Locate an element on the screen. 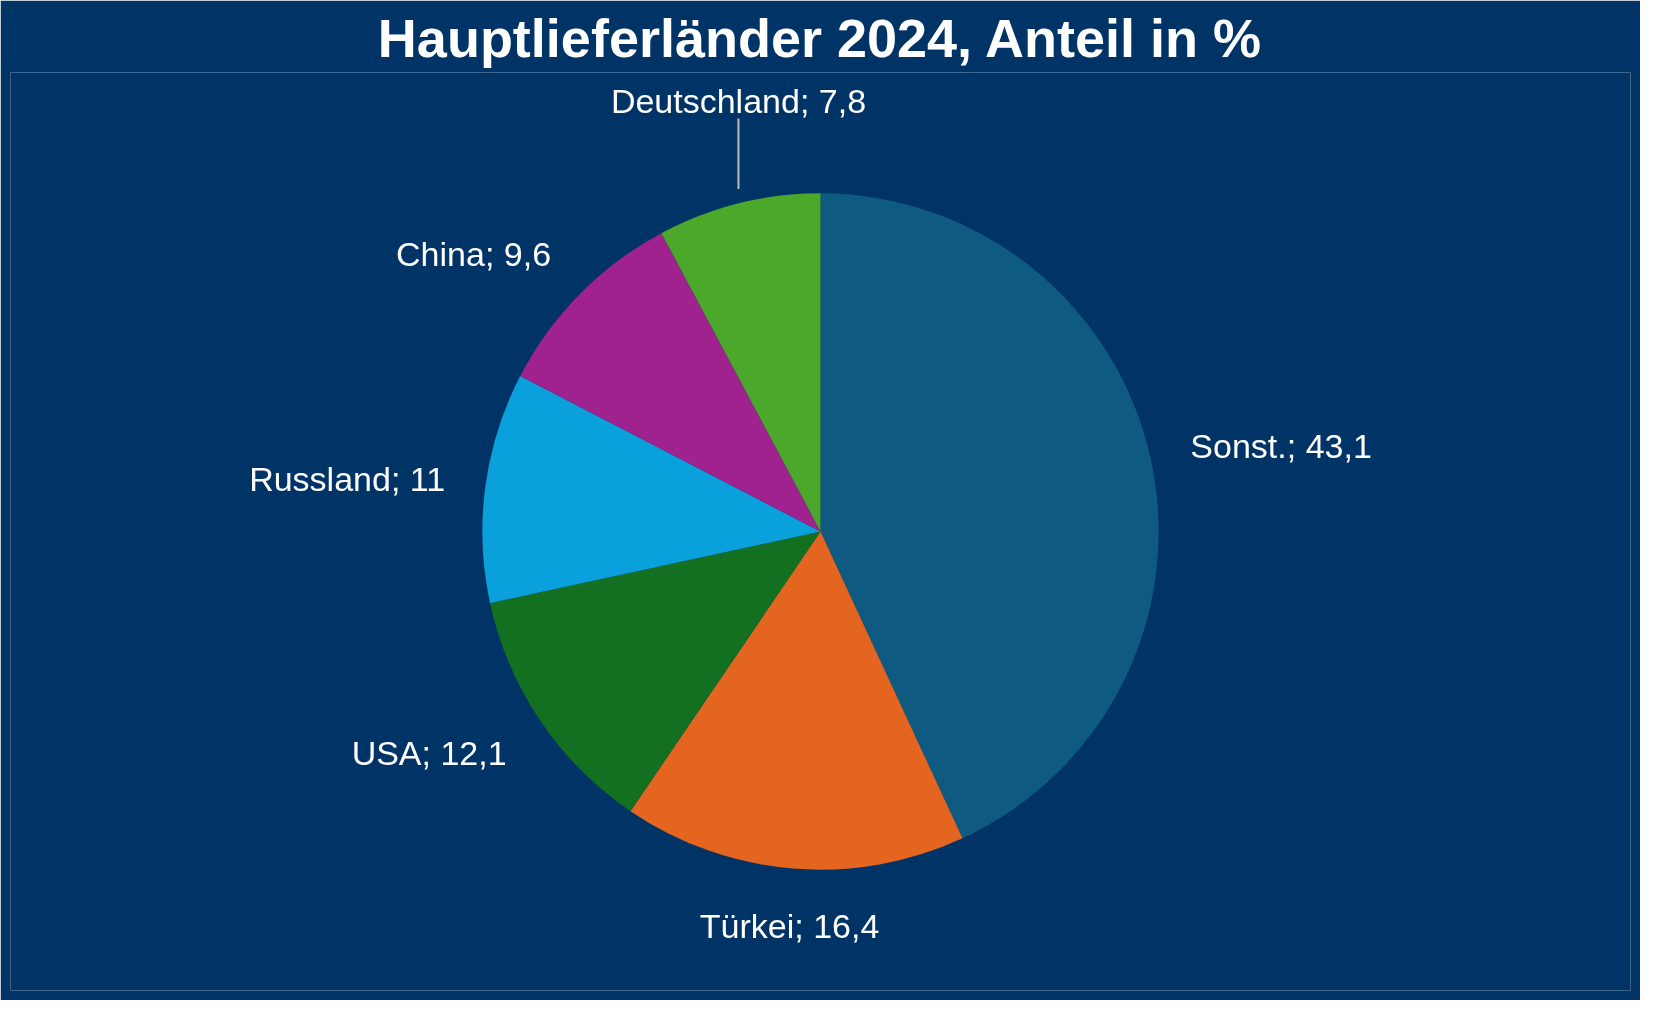 The width and height of the screenshot is (1653, 1009). slice-label: Sonst.; 43,1 is located at coordinates (1281, 446).